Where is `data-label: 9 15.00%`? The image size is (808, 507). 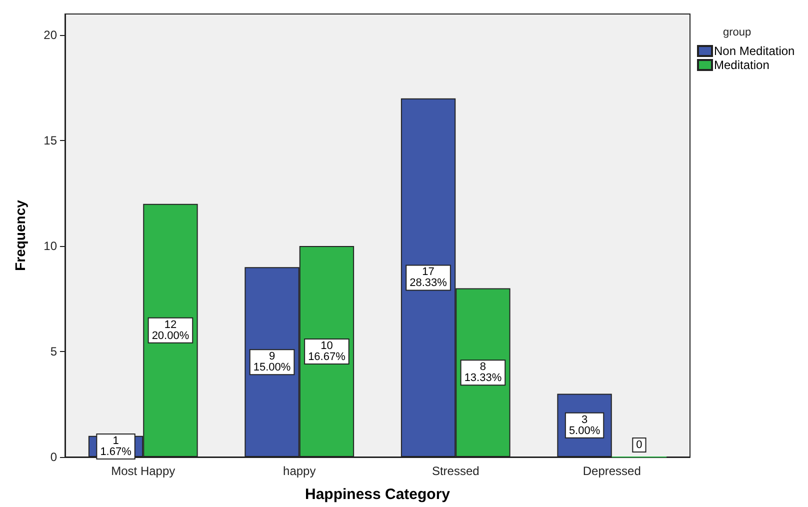 data-label: 9 15.00% is located at coordinates (272, 362).